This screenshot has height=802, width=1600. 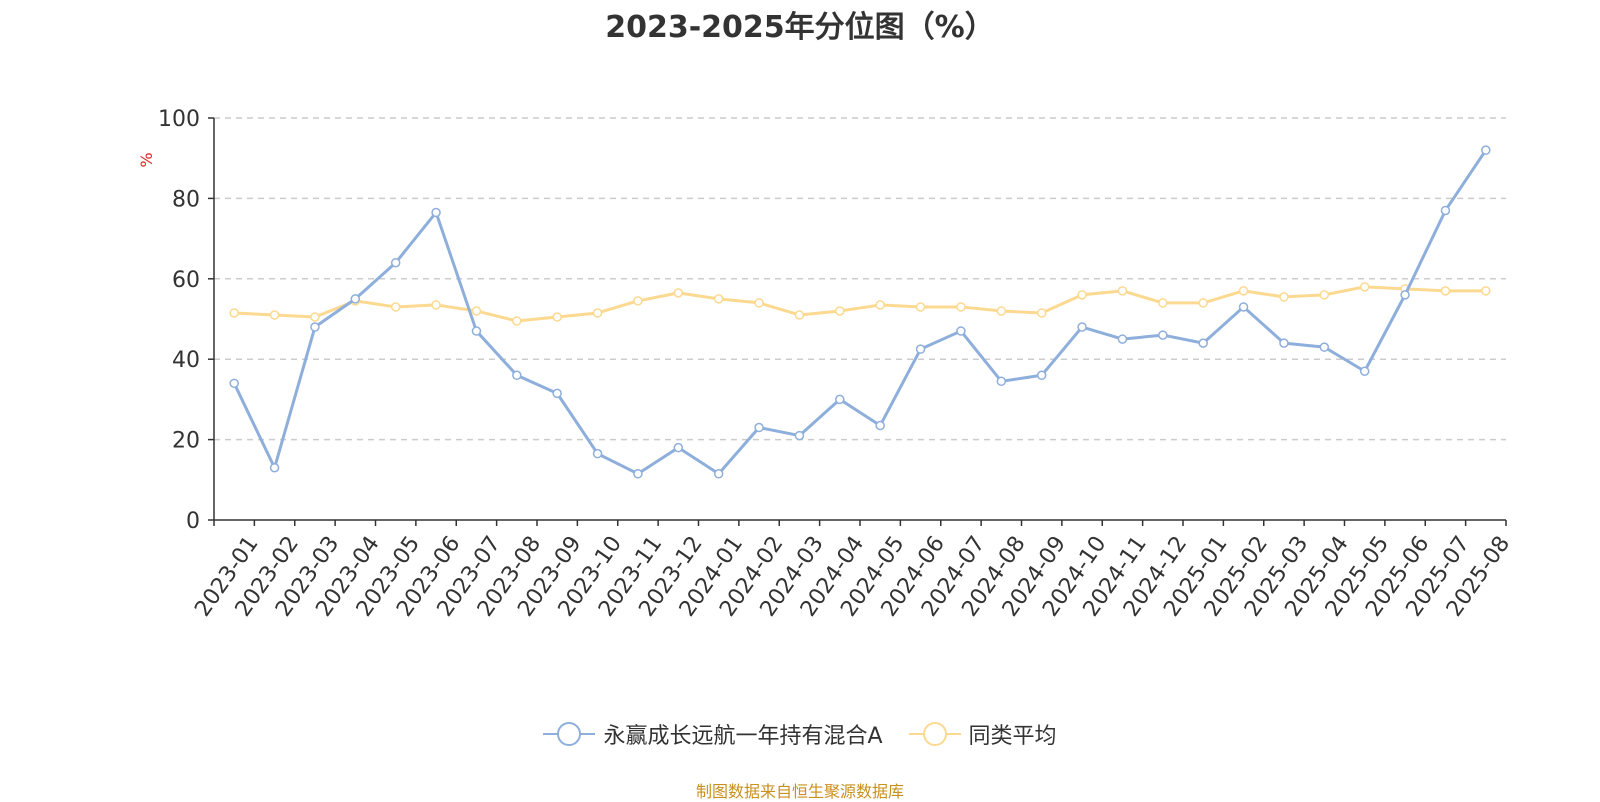 What do you see at coordinates (186, 199) in the screenshot?
I see `y-tick-label: 80` at bounding box center [186, 199].